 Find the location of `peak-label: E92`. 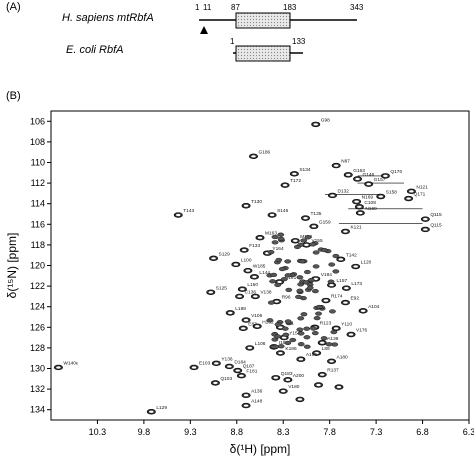

peak-label: E92 is located at coordinates (354, 299).